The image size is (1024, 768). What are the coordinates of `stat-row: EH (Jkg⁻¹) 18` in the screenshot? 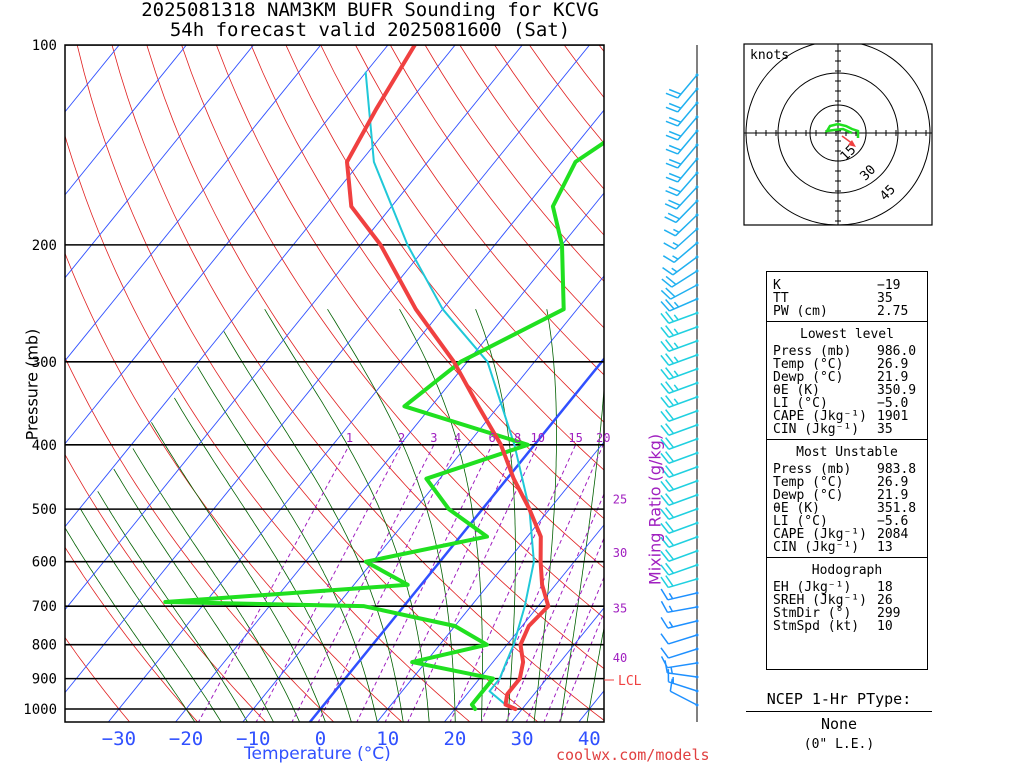 It's located at (847, 587).